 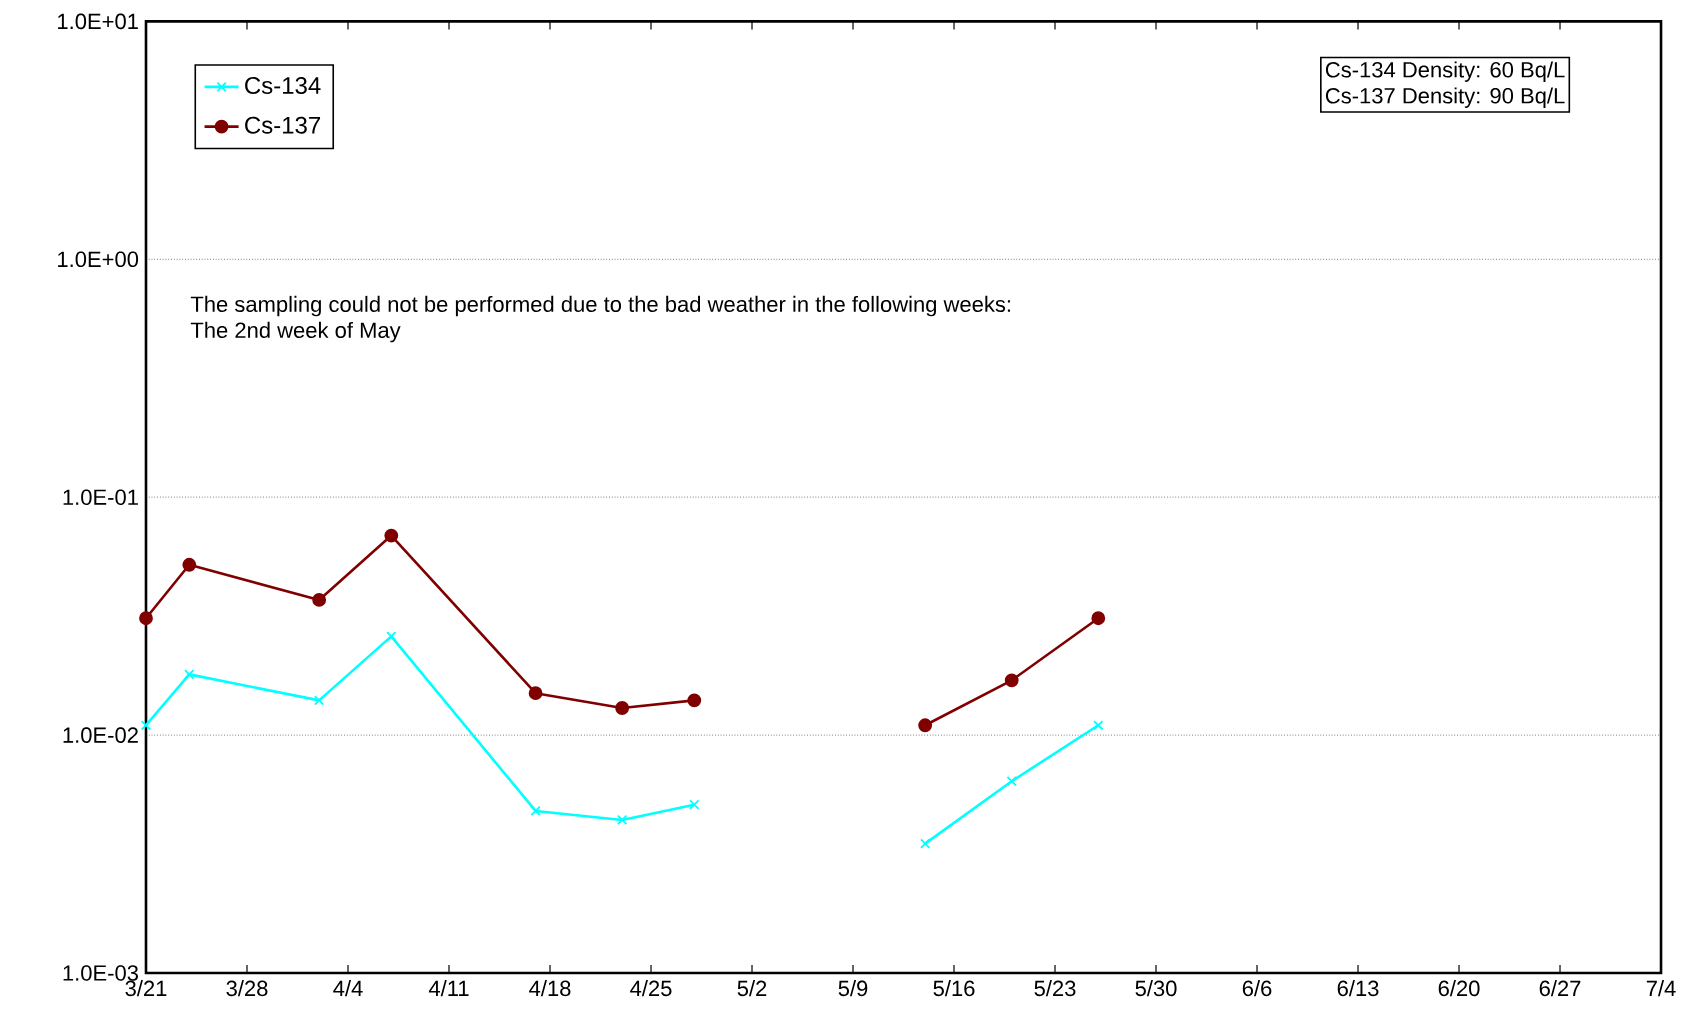 I want to click on y-tick-label: 1.0E-01, so click(x=100, y=497).